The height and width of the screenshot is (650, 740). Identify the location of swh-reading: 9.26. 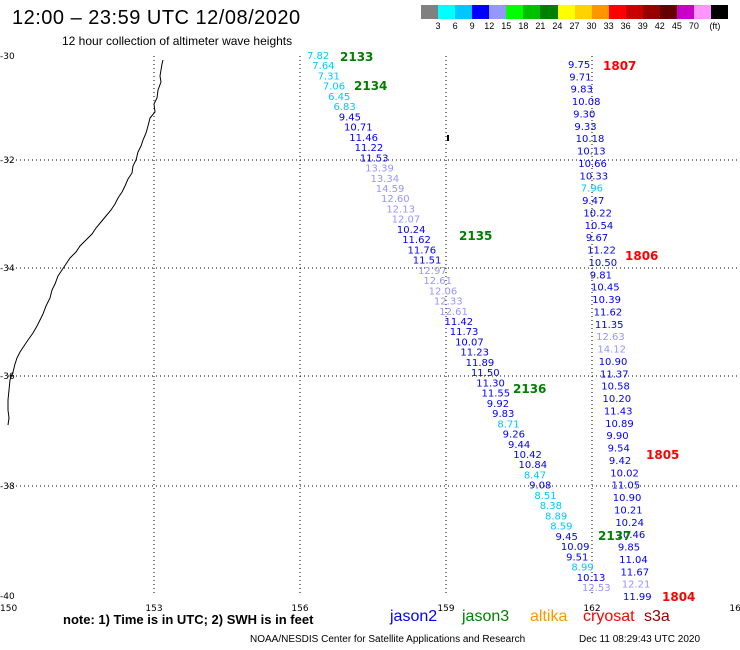
(514, 435).